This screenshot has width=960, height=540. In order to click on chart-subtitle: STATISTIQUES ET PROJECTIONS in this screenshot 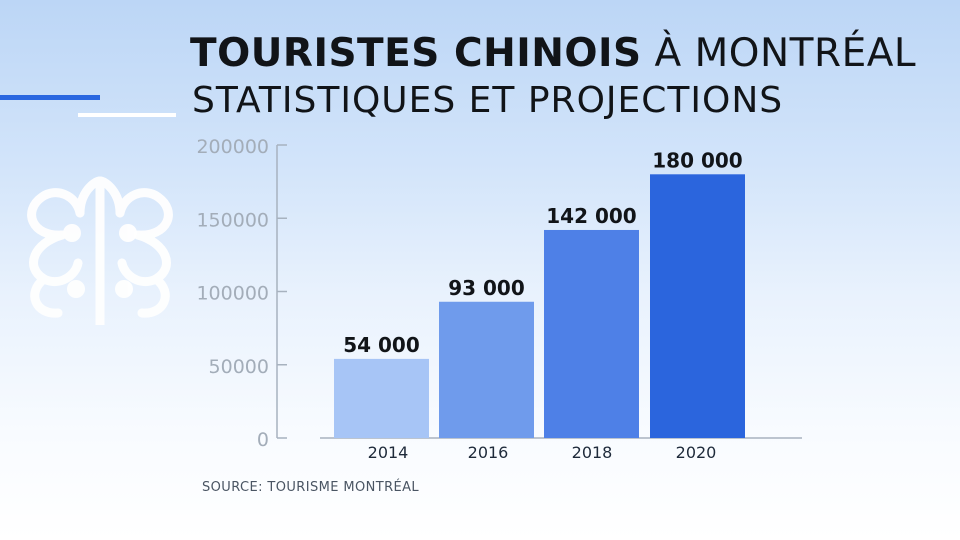, I will do `click(488, 100)`.